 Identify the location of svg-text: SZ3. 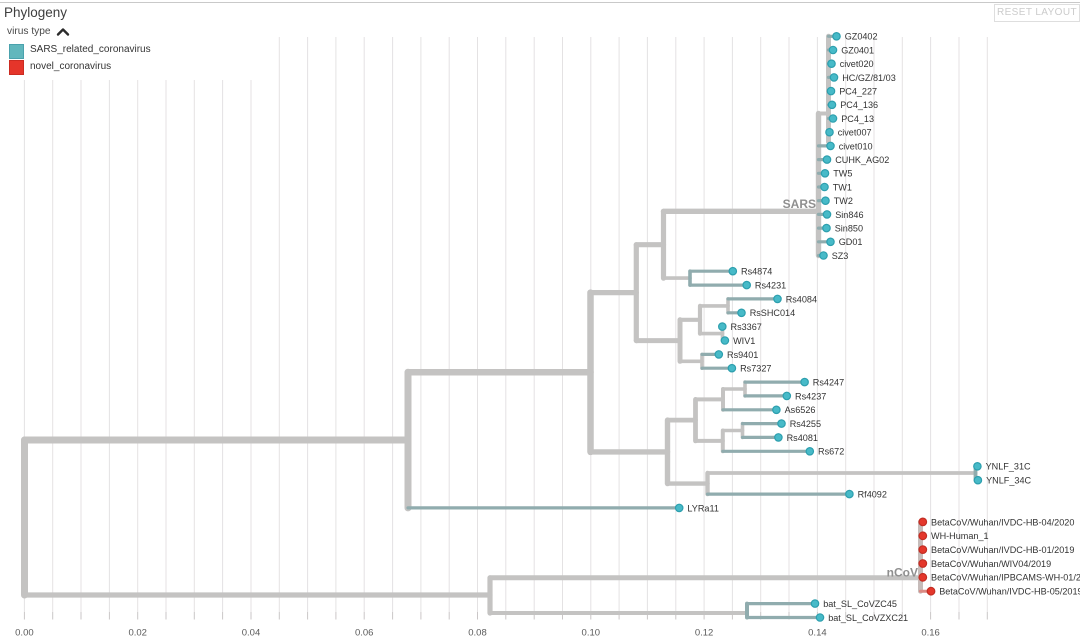
(840, 256).